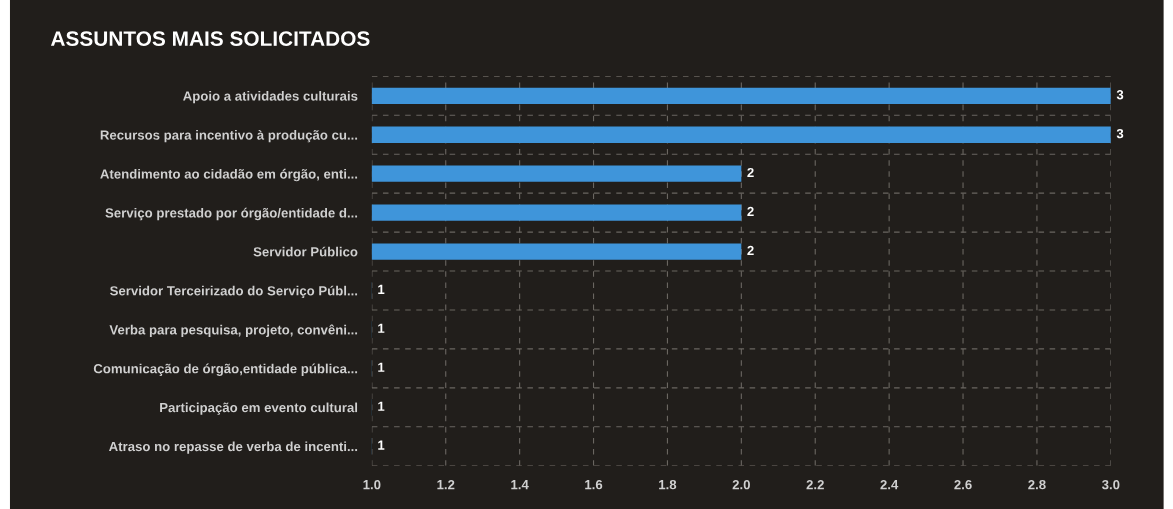  I want to click on x-tick-label: 1.2, so click(446, 484).